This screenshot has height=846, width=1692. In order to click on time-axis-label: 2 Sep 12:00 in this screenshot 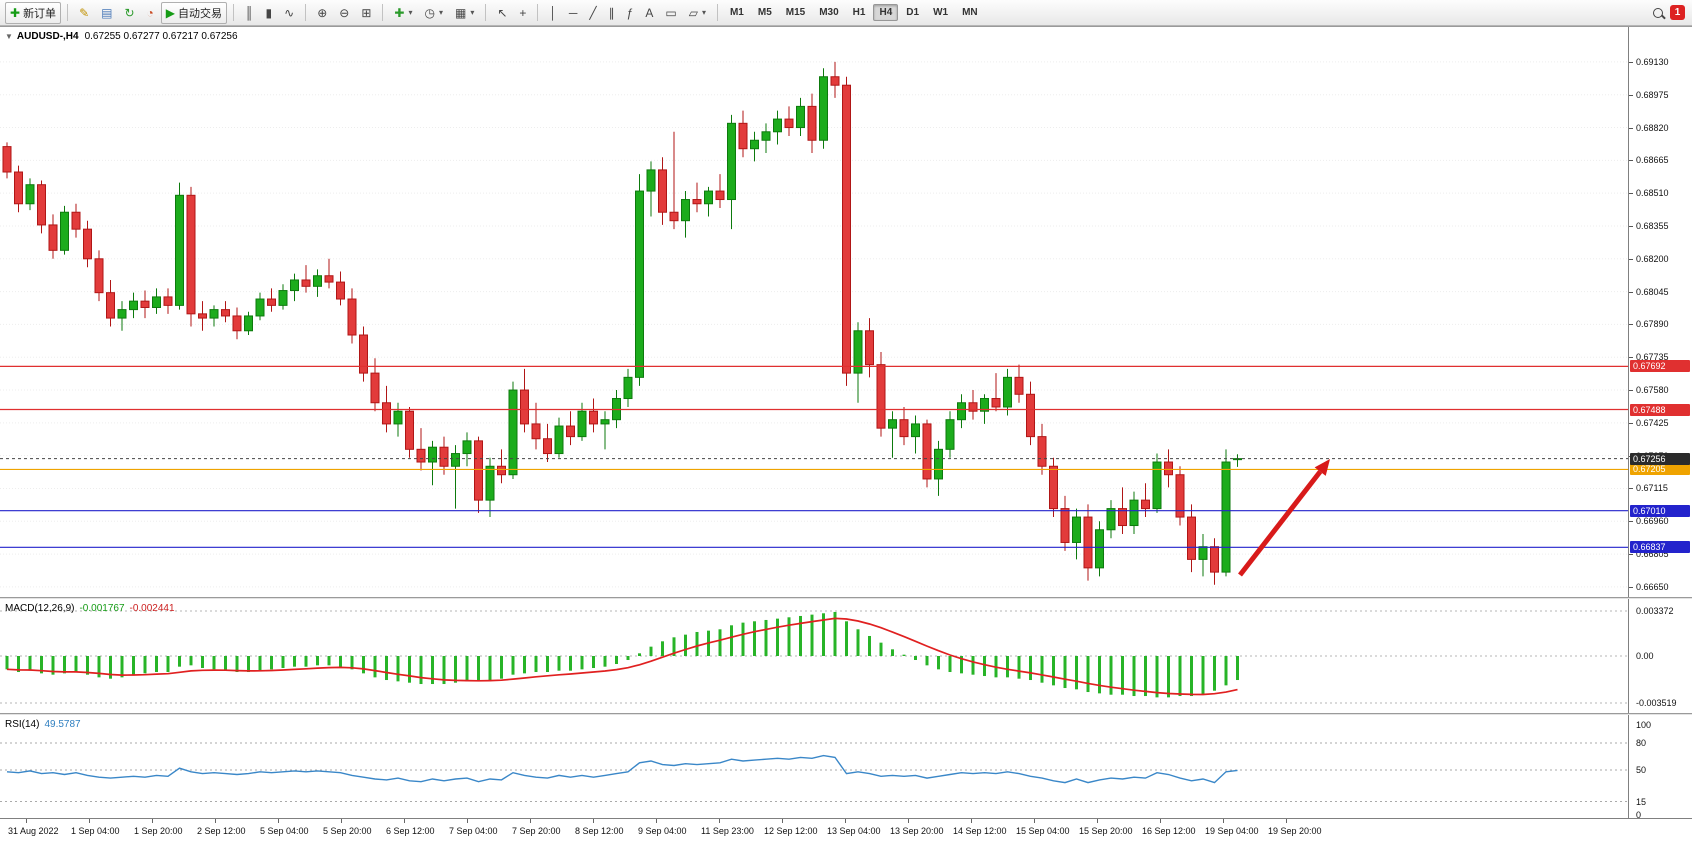, I will do `click(221, 831)`.